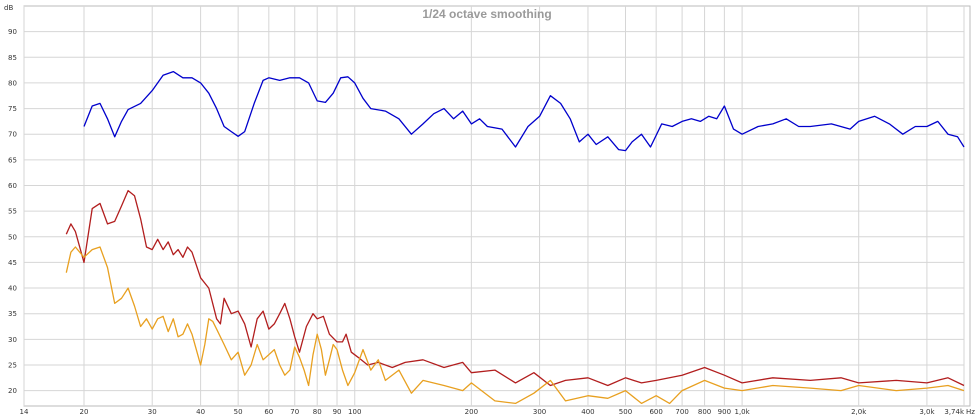 Image resolution: width=975 pixels, height=416 pixels. What do you see at coordinates (12, 340) in the screenshot?
I see `y-tick-label: 30` at bounding box center [12, 340].